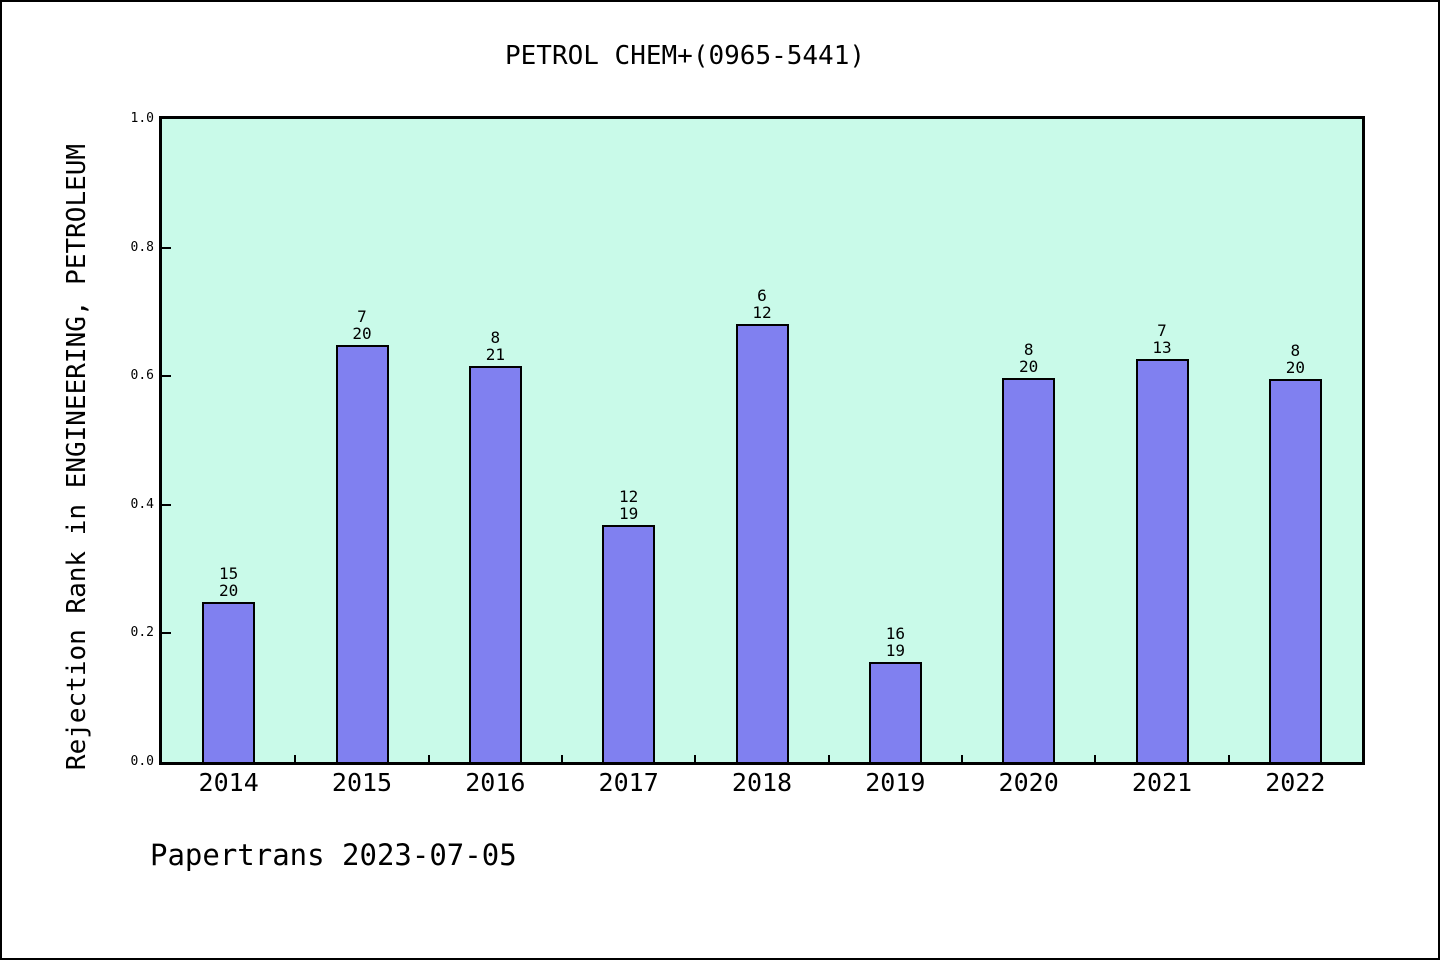 Image resolution: width=1440 pixels, height=960 pixels. What do you see at coordinates (628, 782) in the screenshot?
I see `x-axis-tick-label-2017: 2017` at bounding box center [628, 782].